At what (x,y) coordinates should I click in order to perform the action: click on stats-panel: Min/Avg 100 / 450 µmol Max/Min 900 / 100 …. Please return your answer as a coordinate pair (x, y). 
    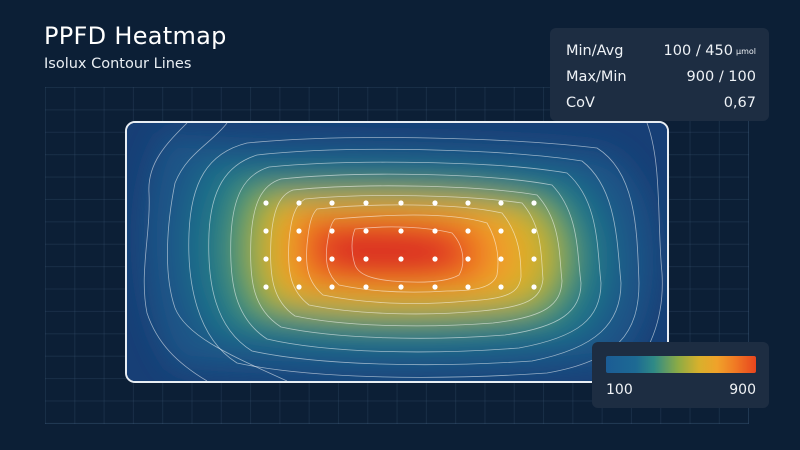
    Looking at the image, I should click on (659, 74).